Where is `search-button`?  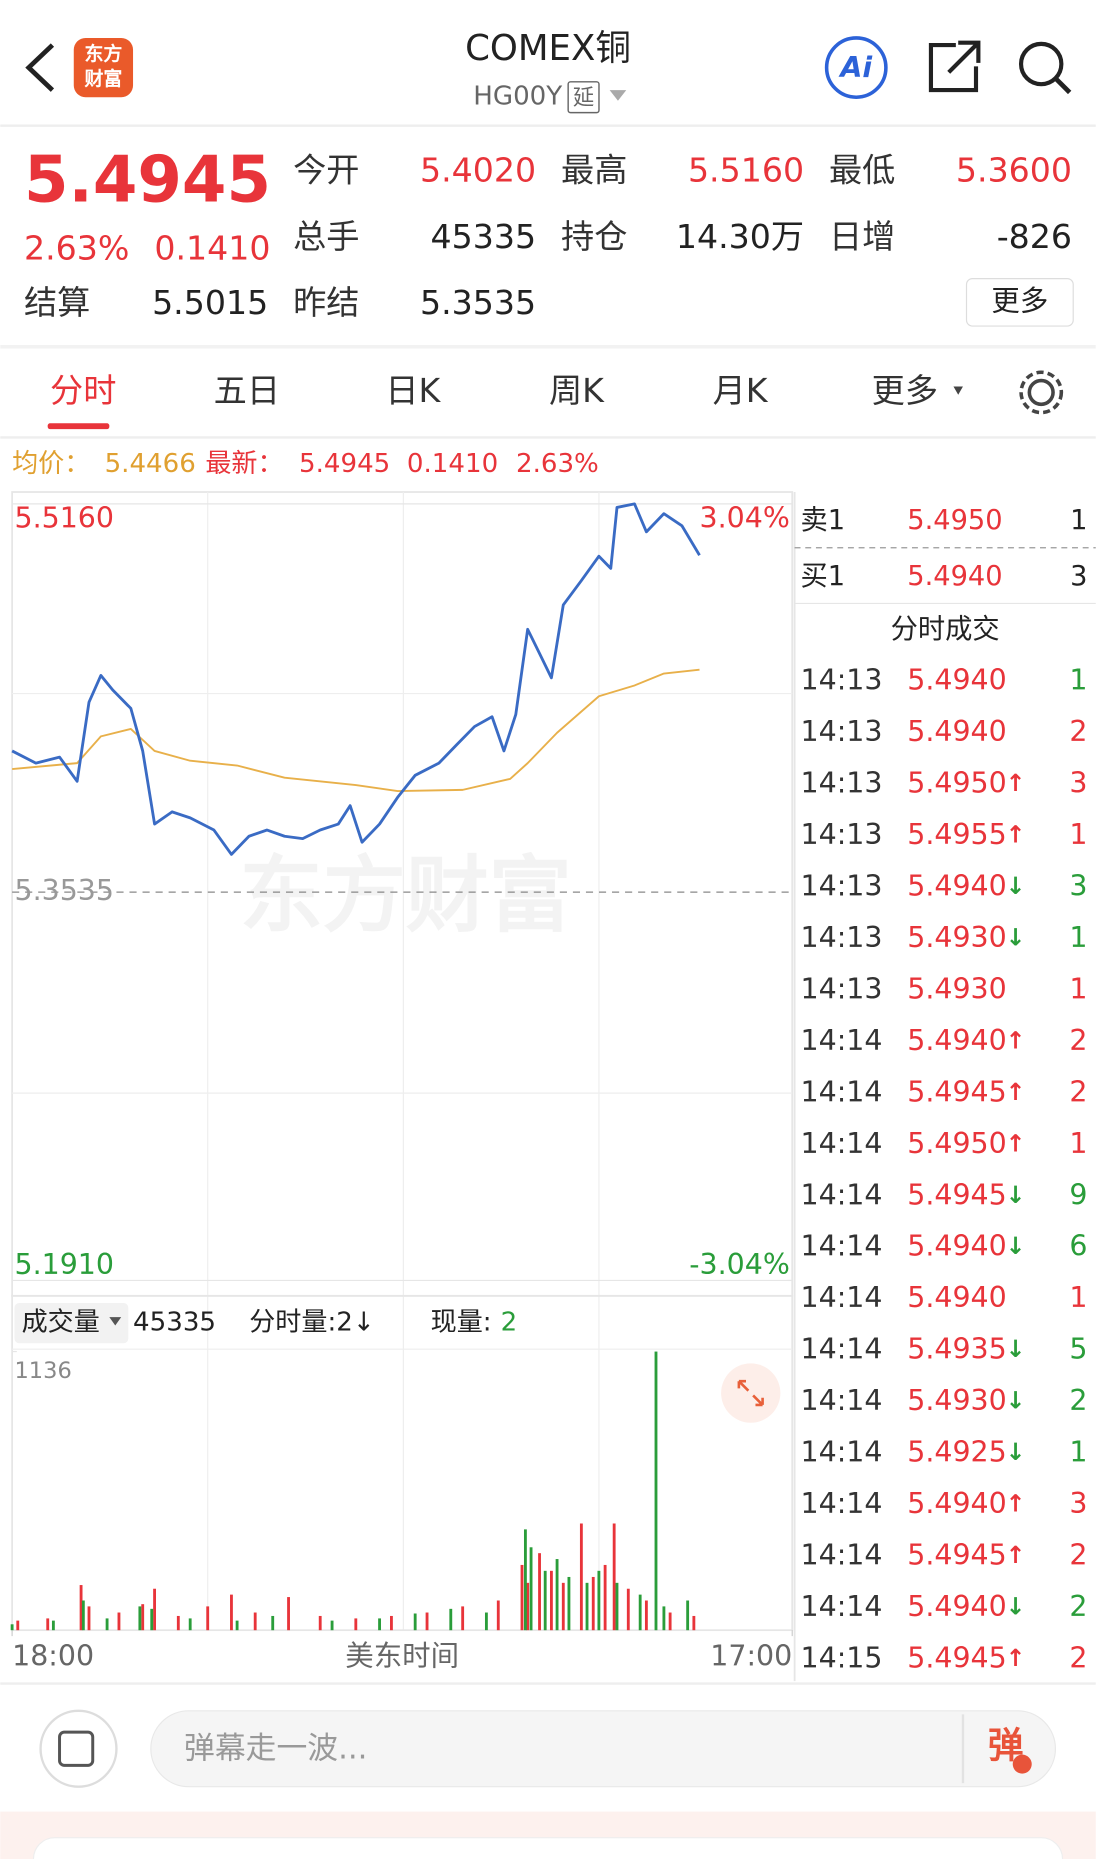 search-button is located at coordinates (1041, 64).